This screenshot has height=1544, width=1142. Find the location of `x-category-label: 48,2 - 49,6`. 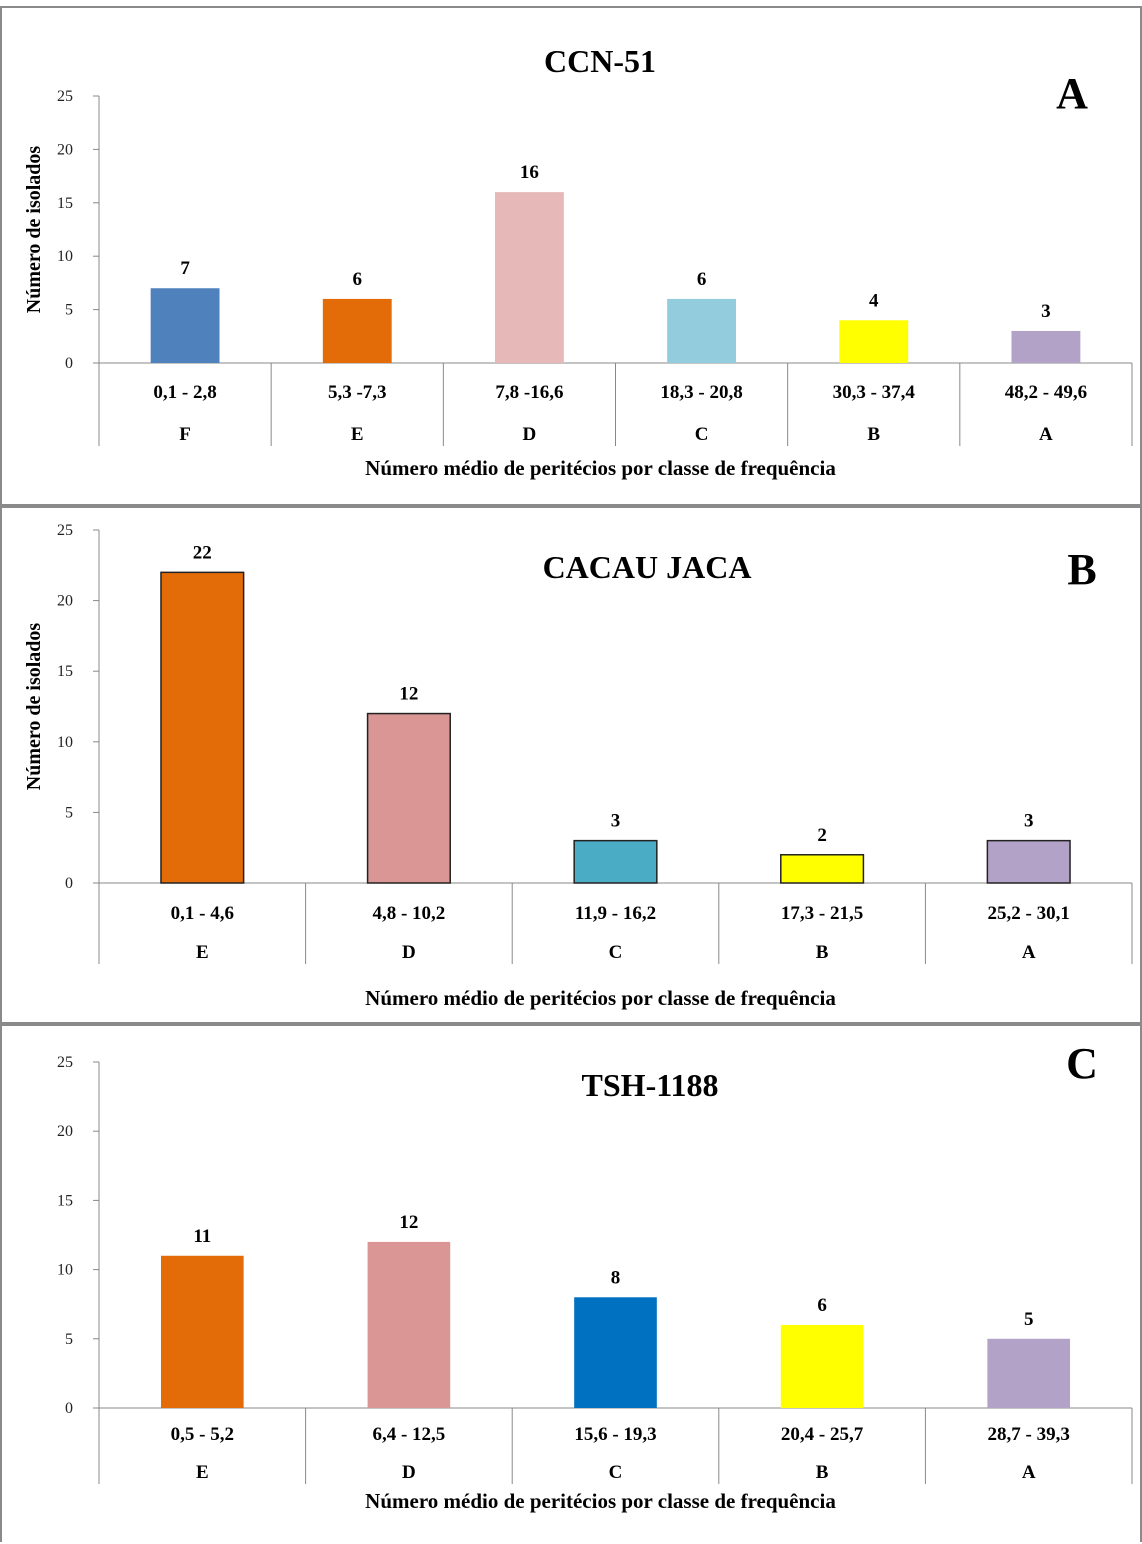

x-category-label: 48,2 - 49,6 is located at coordinates (1046, 392).